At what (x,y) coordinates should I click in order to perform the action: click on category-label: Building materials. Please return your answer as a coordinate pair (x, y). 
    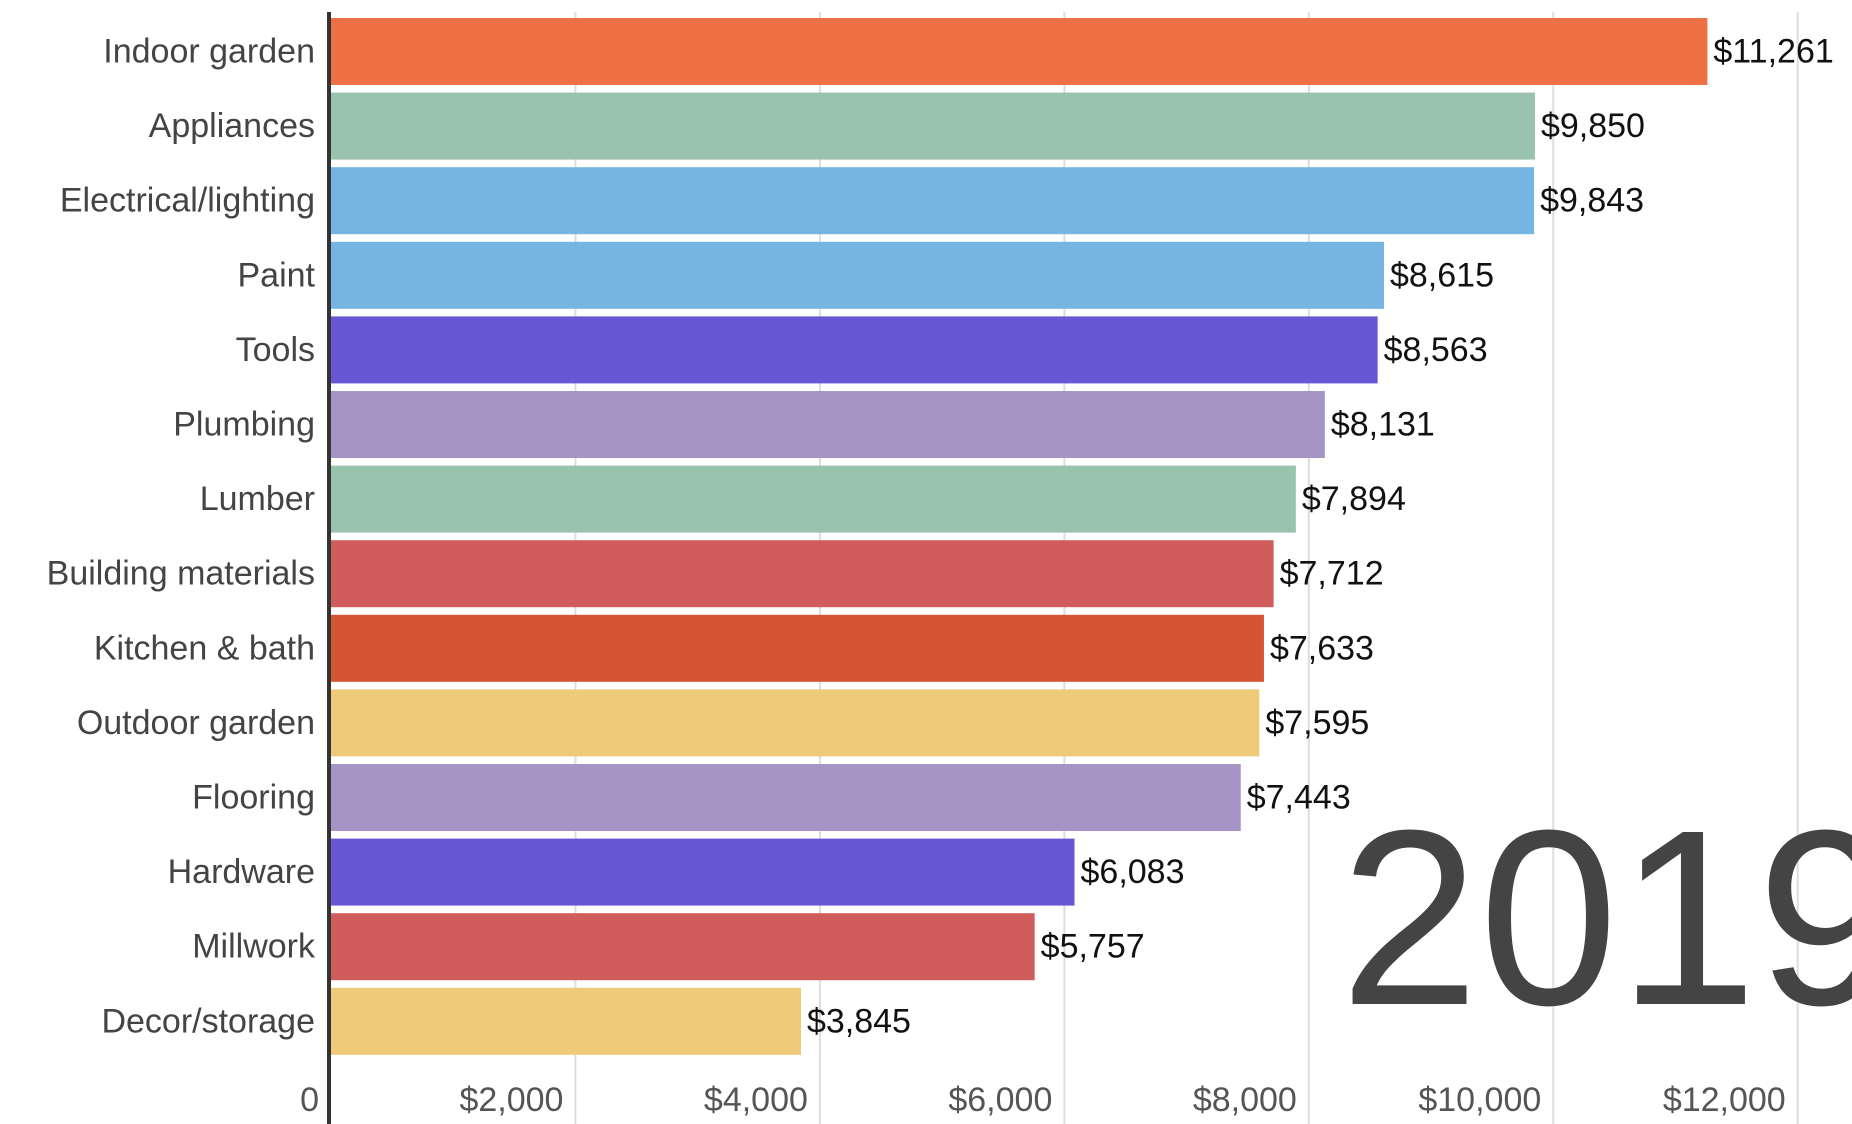
    Looking at the image, I should click on (181, 574).